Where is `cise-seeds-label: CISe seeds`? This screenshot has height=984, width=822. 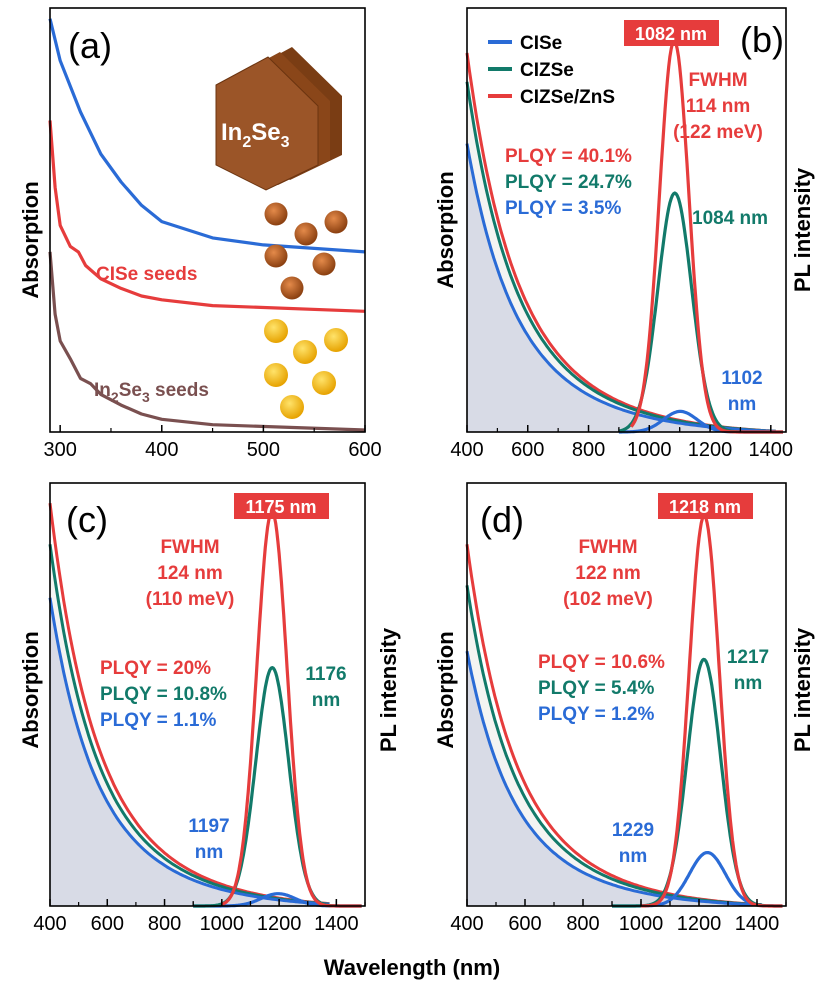
cise-seeds-label: CISe seeds is located at coordinates (146, 274).